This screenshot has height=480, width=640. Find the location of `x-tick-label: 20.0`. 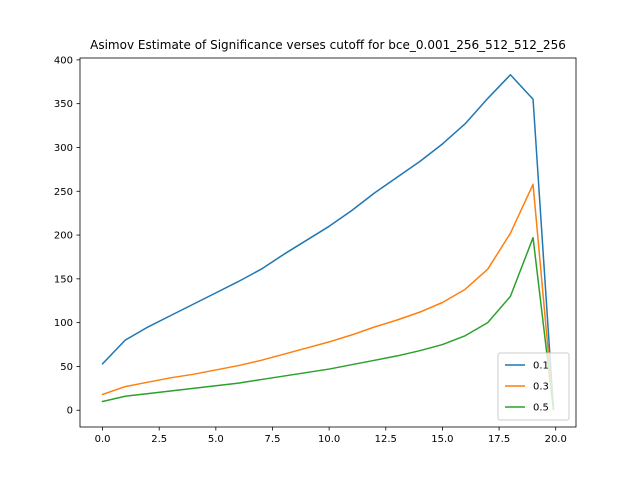

x-tick-label: 20.0 is located at coordinates (556, 439).